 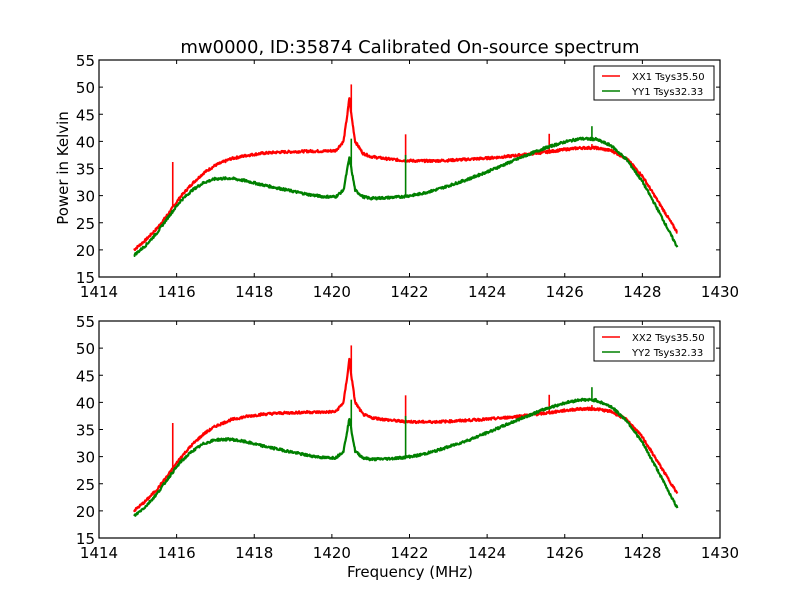 I want to click on y-axis-label: Power in Kelvin, so click(x=63, y=168).